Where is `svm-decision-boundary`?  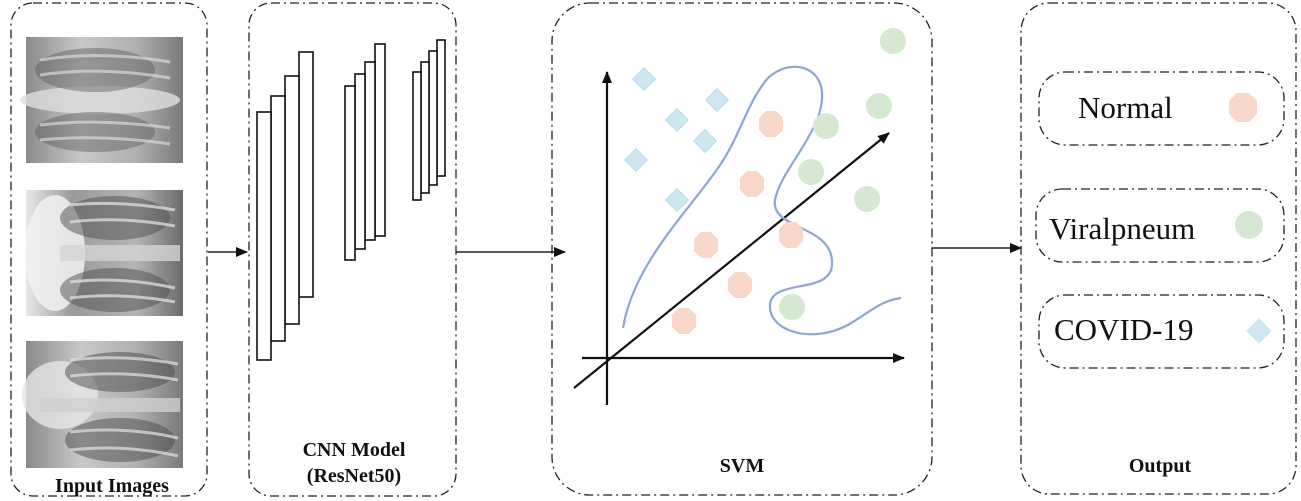
svm-decision-boundary is located at coordinates (761, 200).